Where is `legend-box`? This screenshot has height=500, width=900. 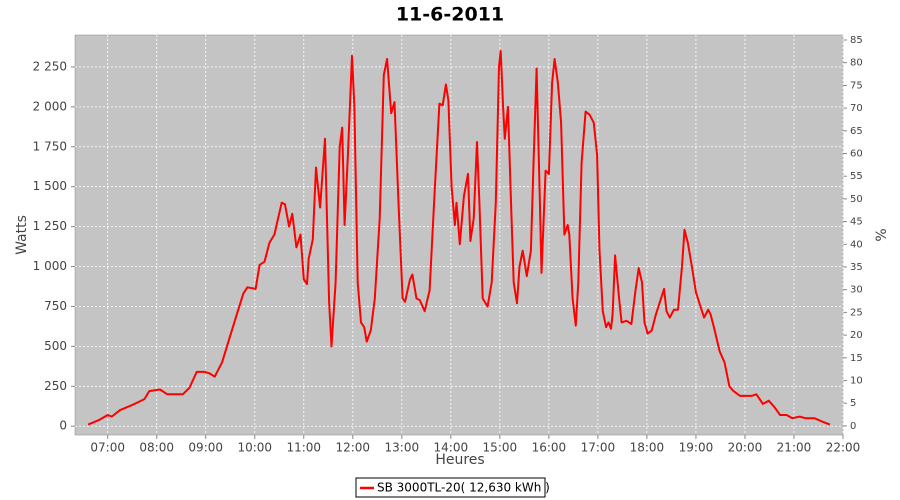 legend-box is located at coordinates (450, 487).